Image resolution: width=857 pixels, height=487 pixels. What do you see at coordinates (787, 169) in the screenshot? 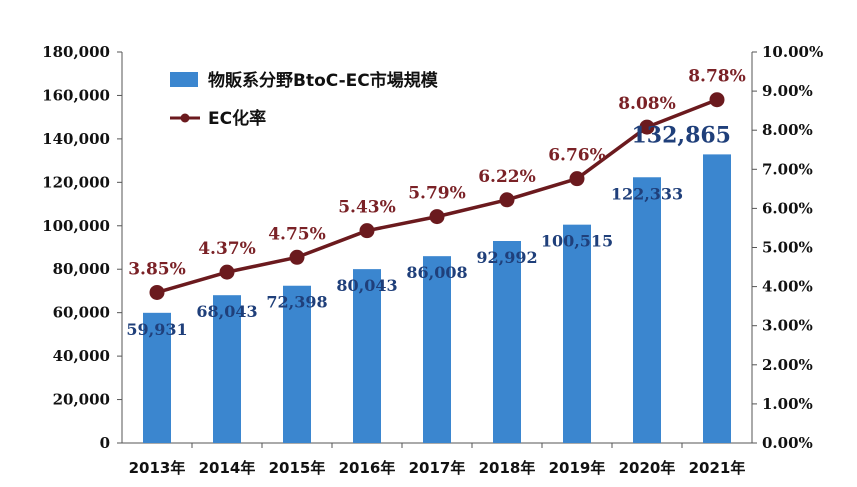
I see `right-tick-label: 7.00%` at bounding box center [787, 169].